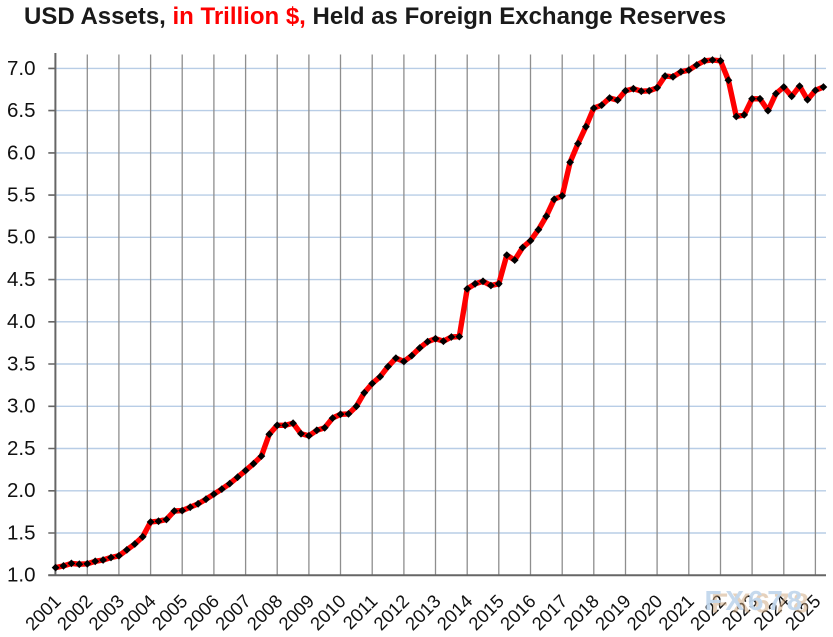 Image resolution: width=833 pixels, height=637 pixels. I want to click on svg-text: 4.5, so click(21, 279).